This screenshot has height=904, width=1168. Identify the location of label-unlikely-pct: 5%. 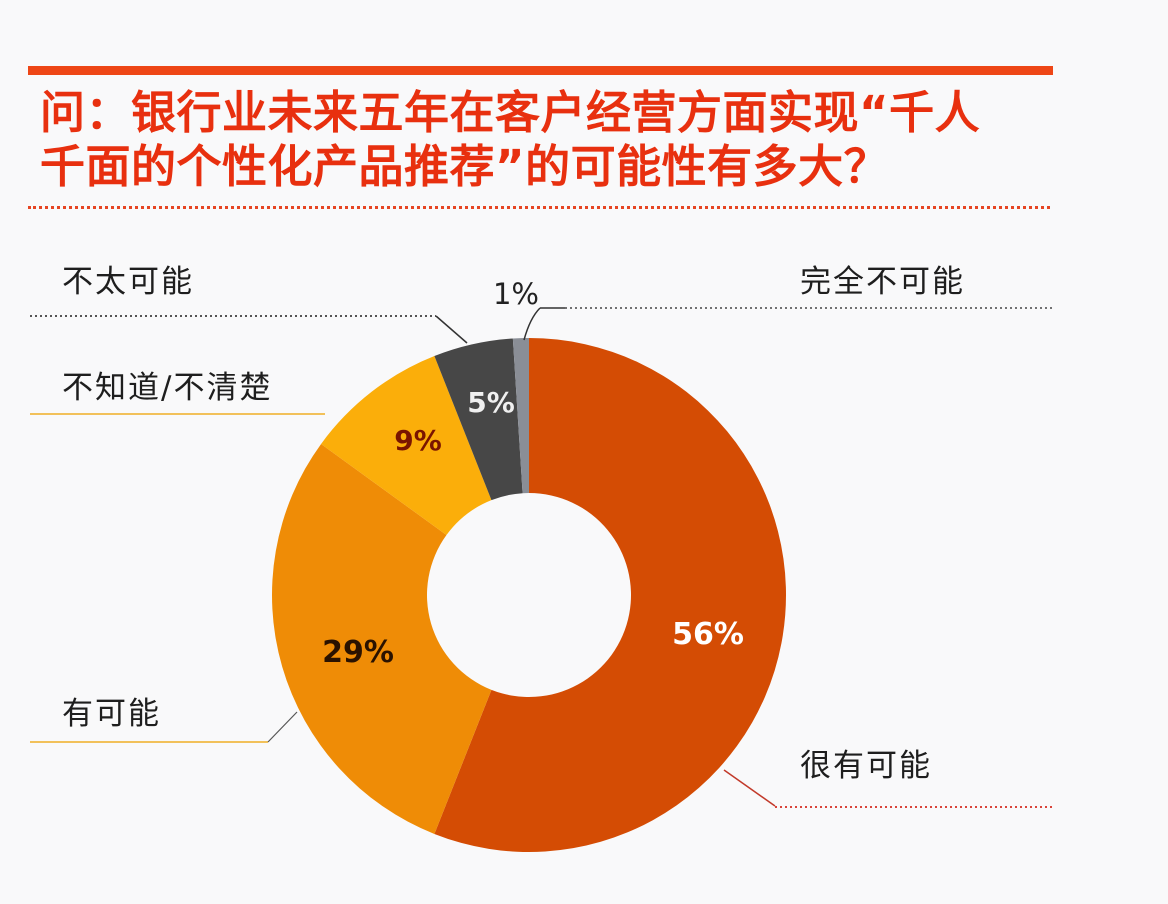
(491, 402).